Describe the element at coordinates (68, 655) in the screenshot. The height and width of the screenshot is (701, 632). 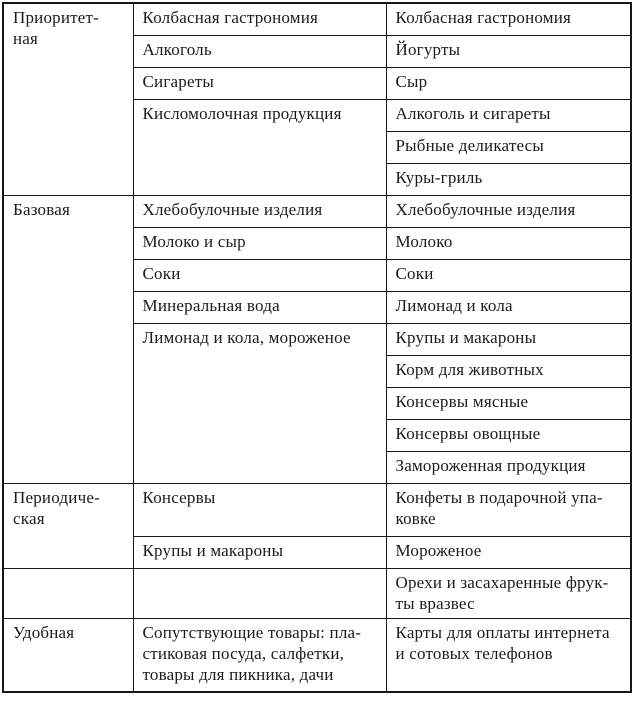
I see `category-cell: Удобная` at that location.